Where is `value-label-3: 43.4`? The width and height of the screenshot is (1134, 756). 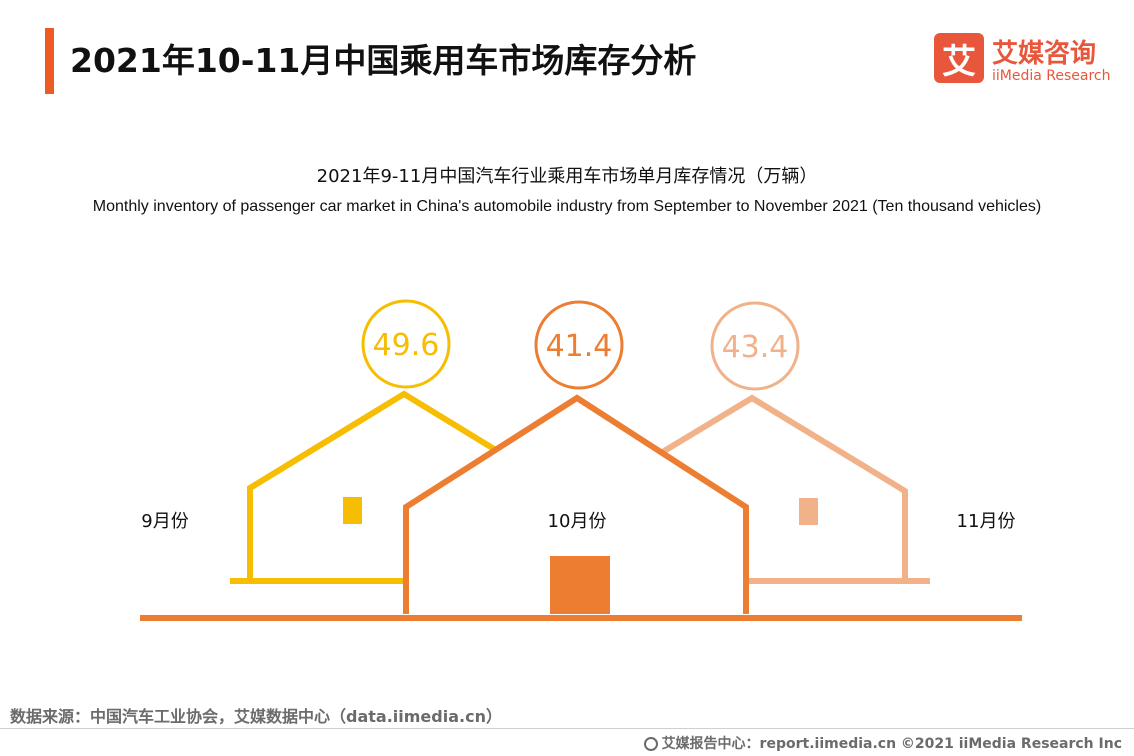
value-label-3: 43.4 is located at coordinates (755, 347).